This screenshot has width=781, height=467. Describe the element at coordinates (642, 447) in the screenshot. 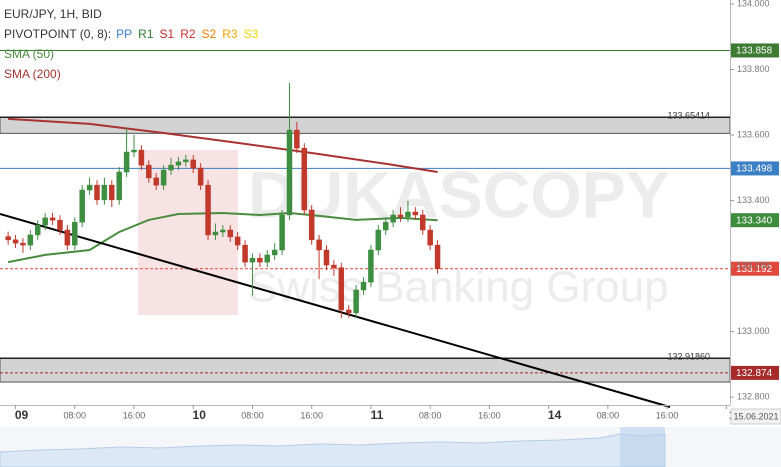

I see `navigator-window` at that location.